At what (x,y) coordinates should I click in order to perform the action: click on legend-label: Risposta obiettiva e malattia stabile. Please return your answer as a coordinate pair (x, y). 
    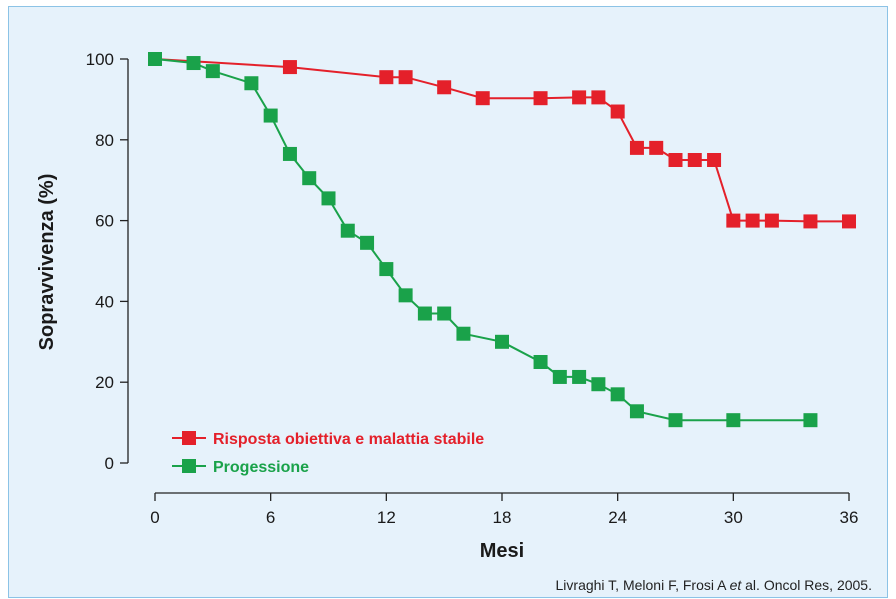
    Looking at the image, I should click on (348, 439).